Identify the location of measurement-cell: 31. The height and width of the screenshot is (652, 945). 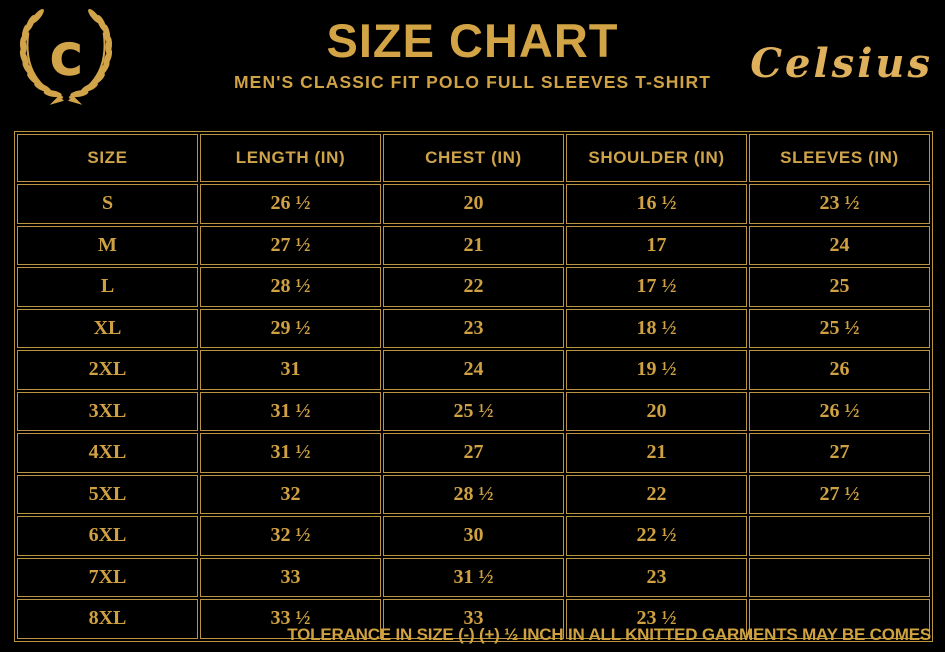
(290, 370).